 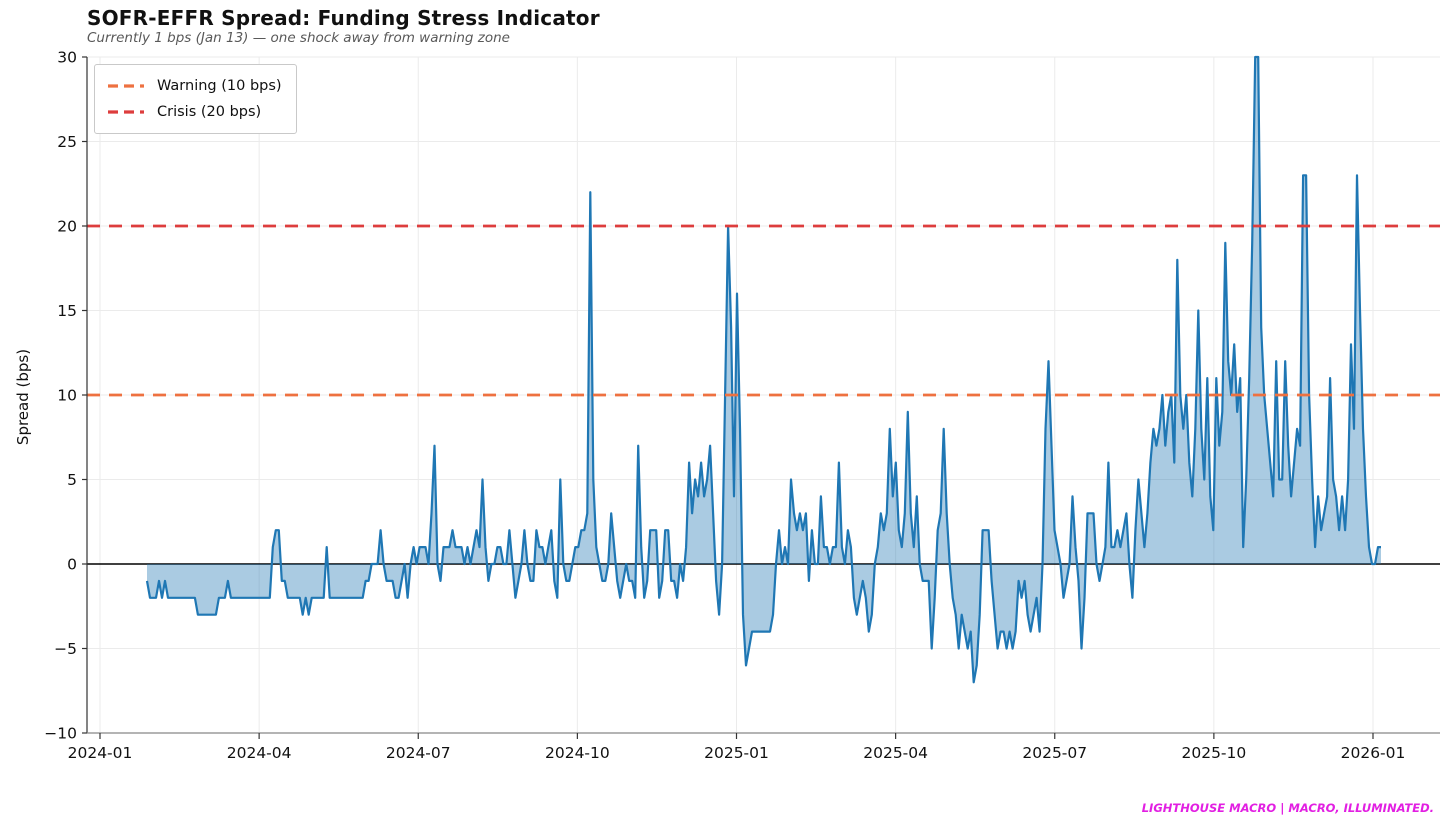 I want to click on y-tick-label: 30, so click(x=67, y=58).